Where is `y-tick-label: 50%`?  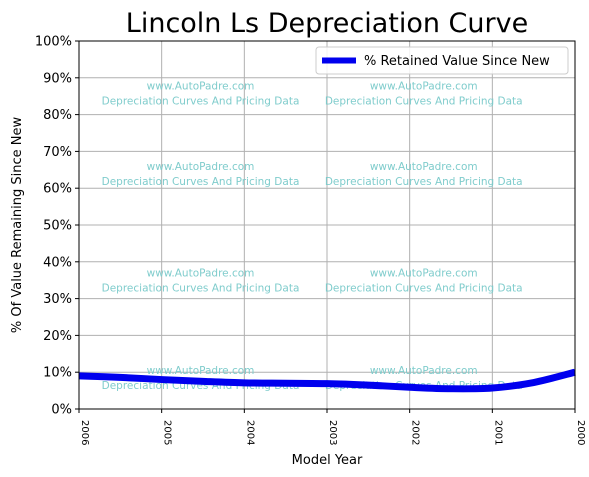
y-tick-label: 50% is located at coordinates (57, 226).